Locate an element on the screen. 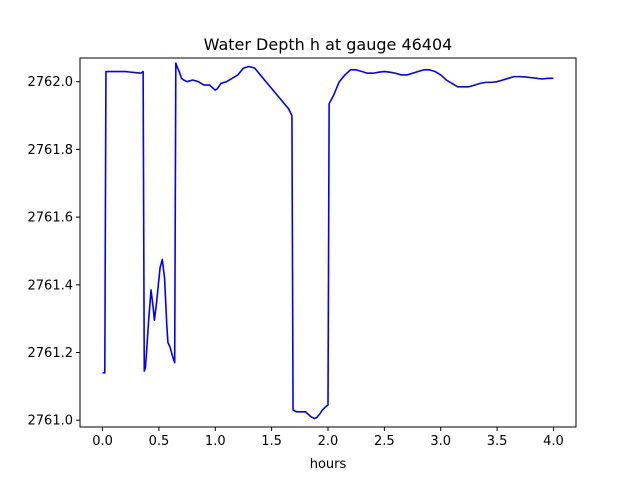 The width and height of the screenshot is (640, 480). x-tick-label: 3.5 is located at coordinates (497, 441).